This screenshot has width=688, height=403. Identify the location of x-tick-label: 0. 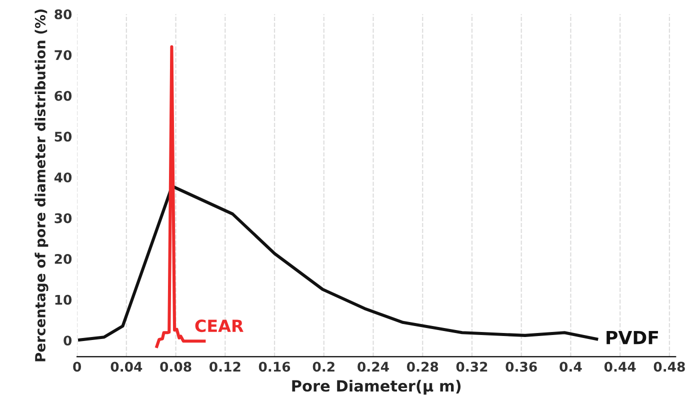
(77, 367).